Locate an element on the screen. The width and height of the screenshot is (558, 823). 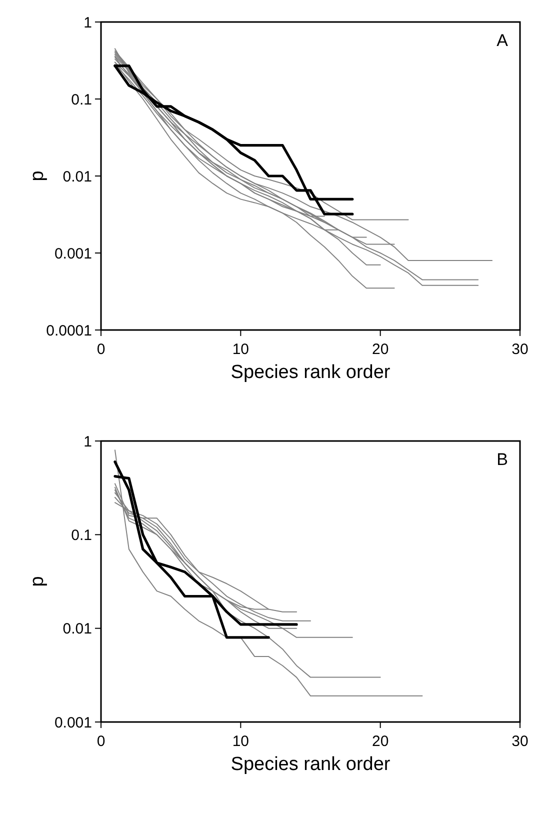
y-tick-label: 0.0001 is located at coordinates (69, 331).